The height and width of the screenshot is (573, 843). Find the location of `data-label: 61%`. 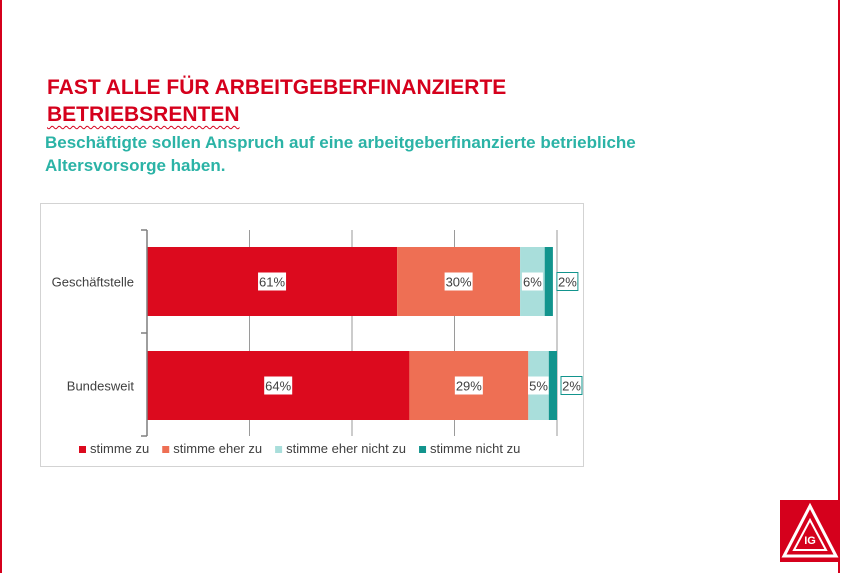

data-label: 61% is located at coordinates (272, 282).